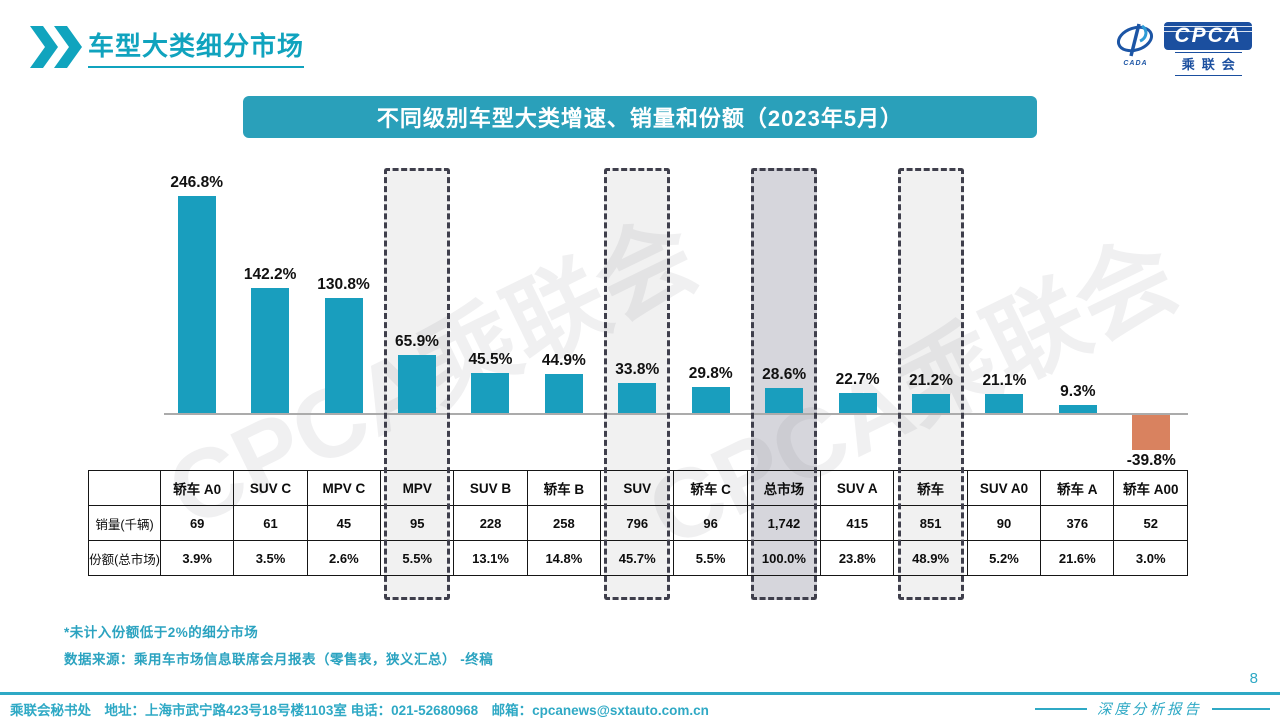  I want to click on page-title: 车型大类细分市场, so click(196, 47).